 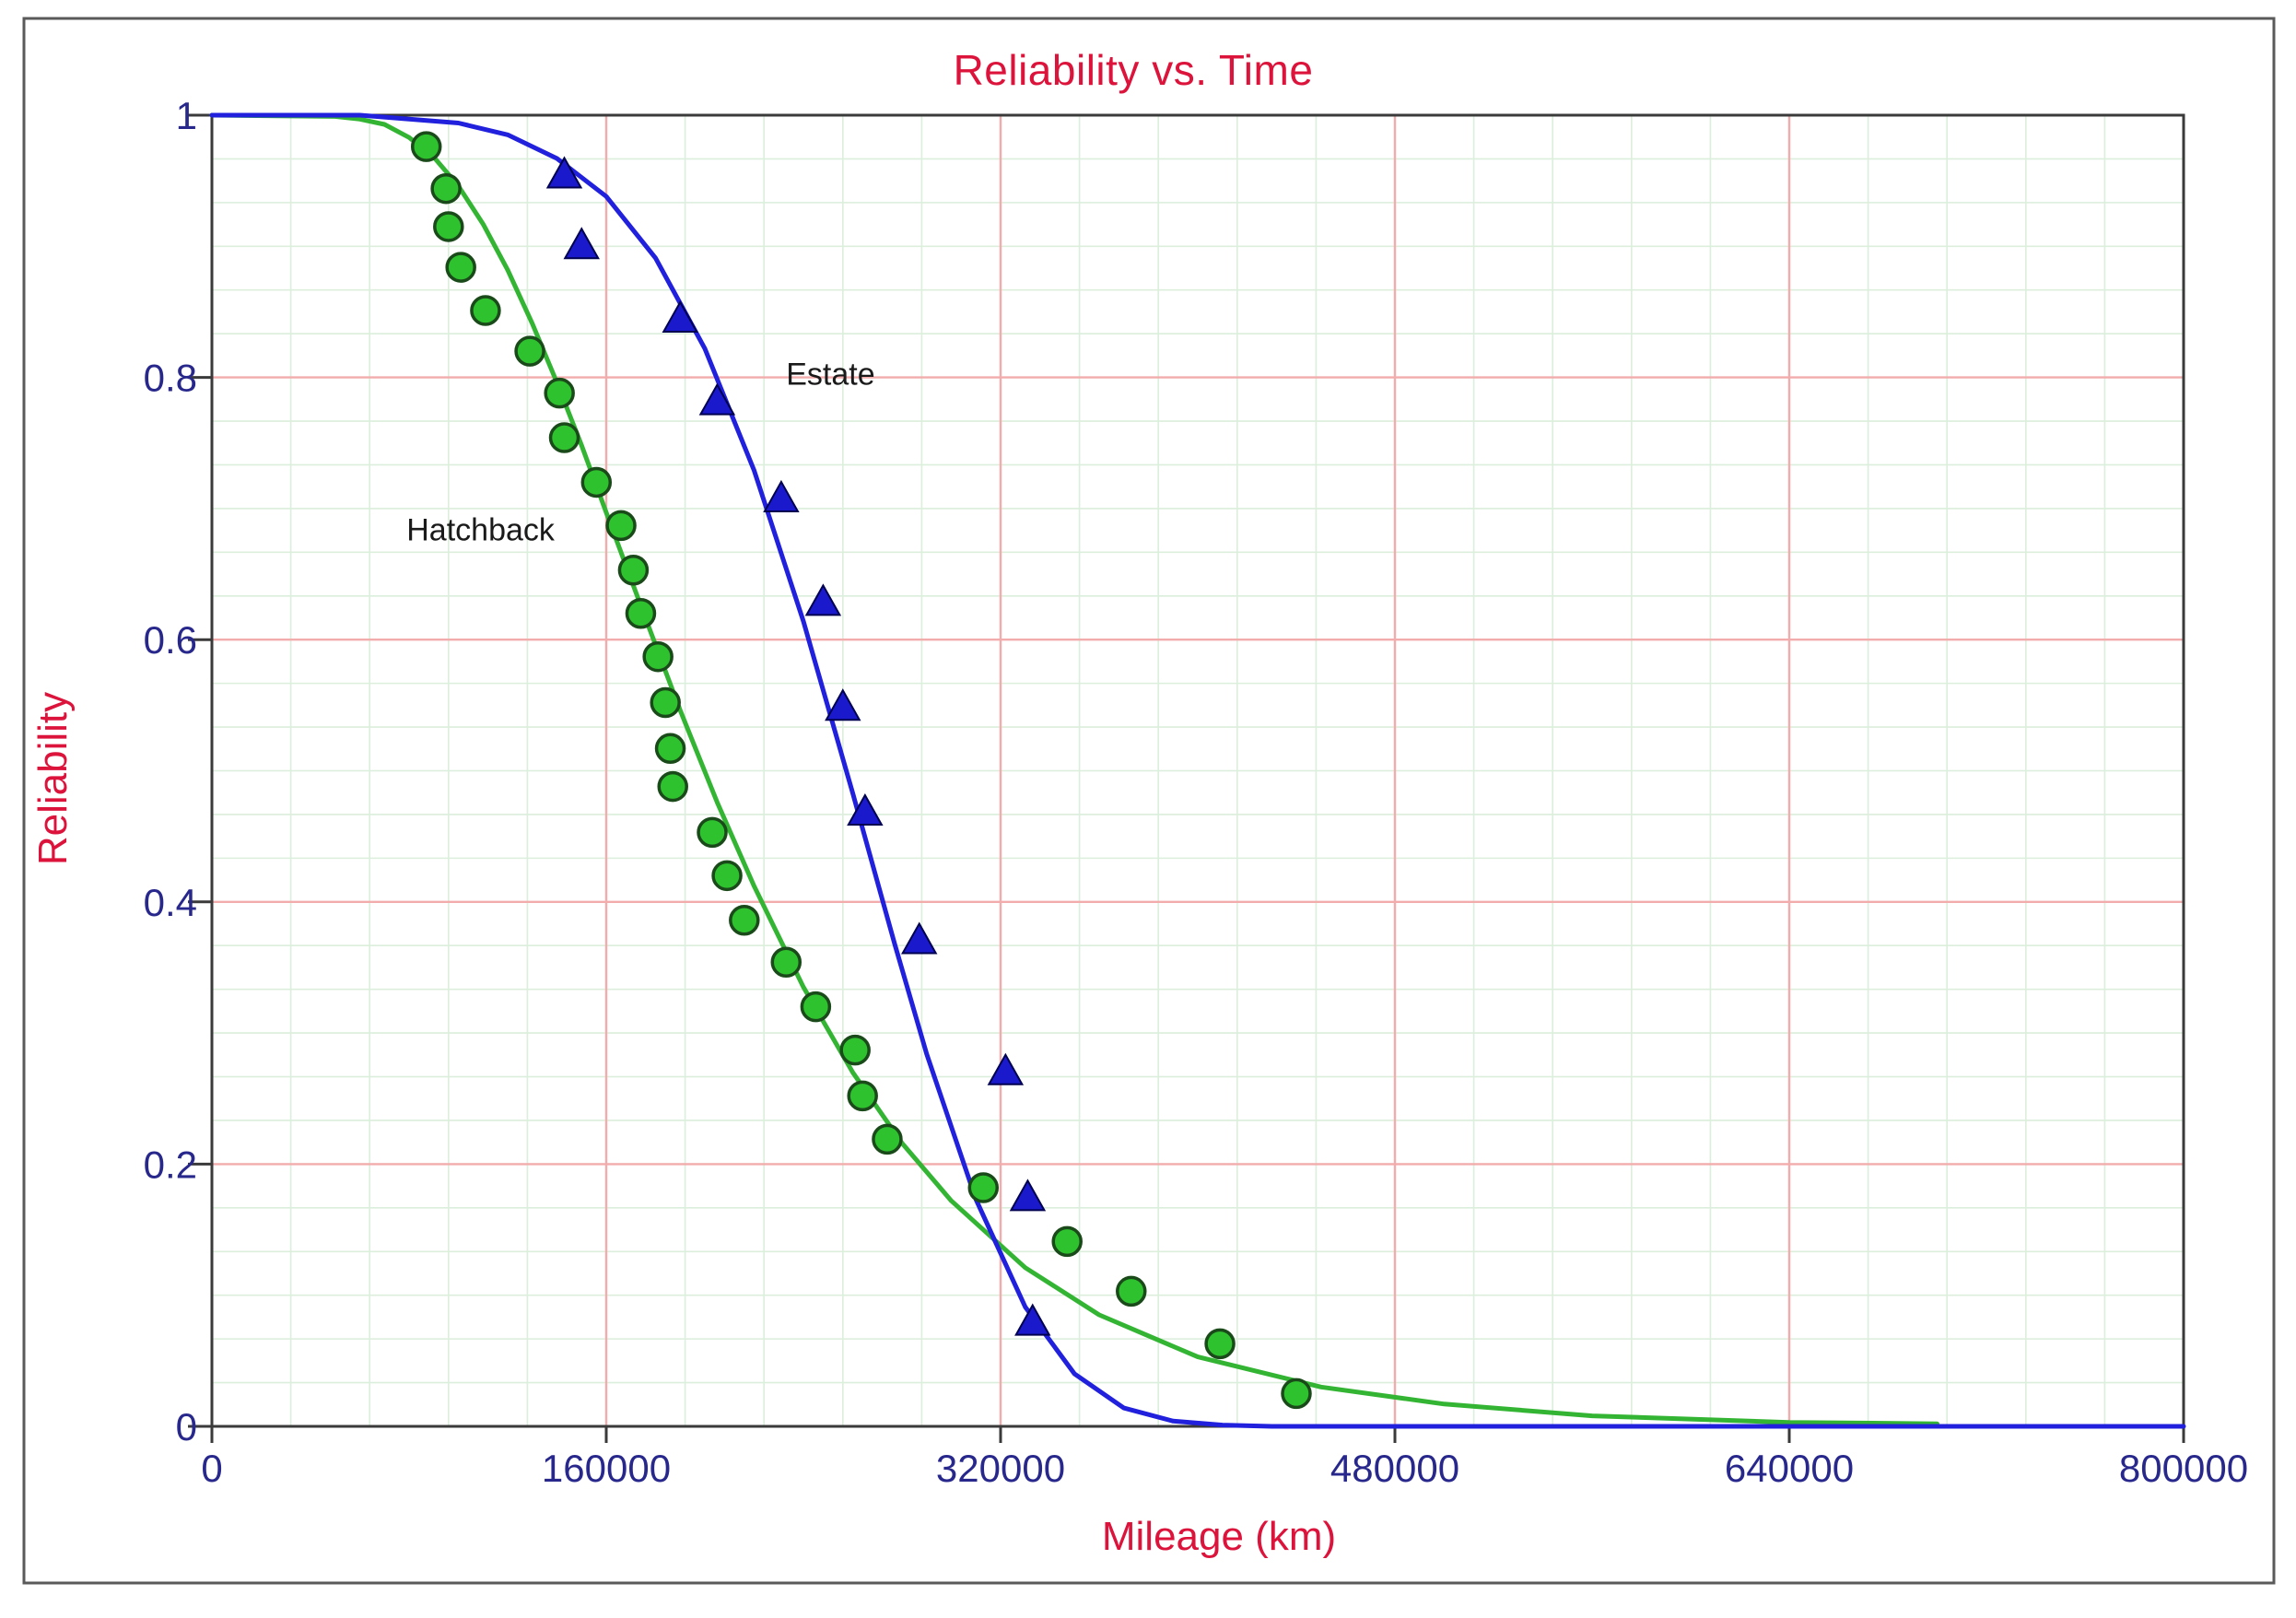 I want to click on y-tick-label: 0.4, so click(x=170, y=902).